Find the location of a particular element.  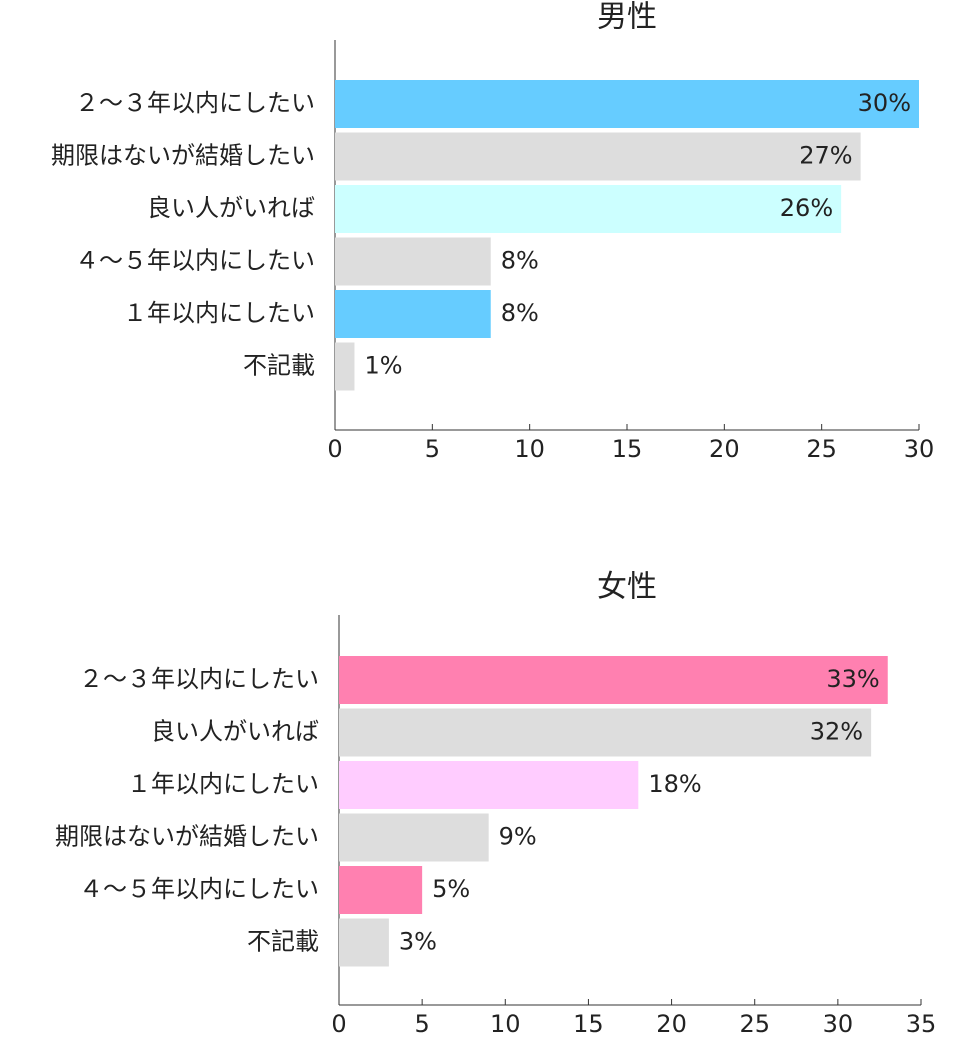

value-label: 27% is located at coordinates (825, 156).